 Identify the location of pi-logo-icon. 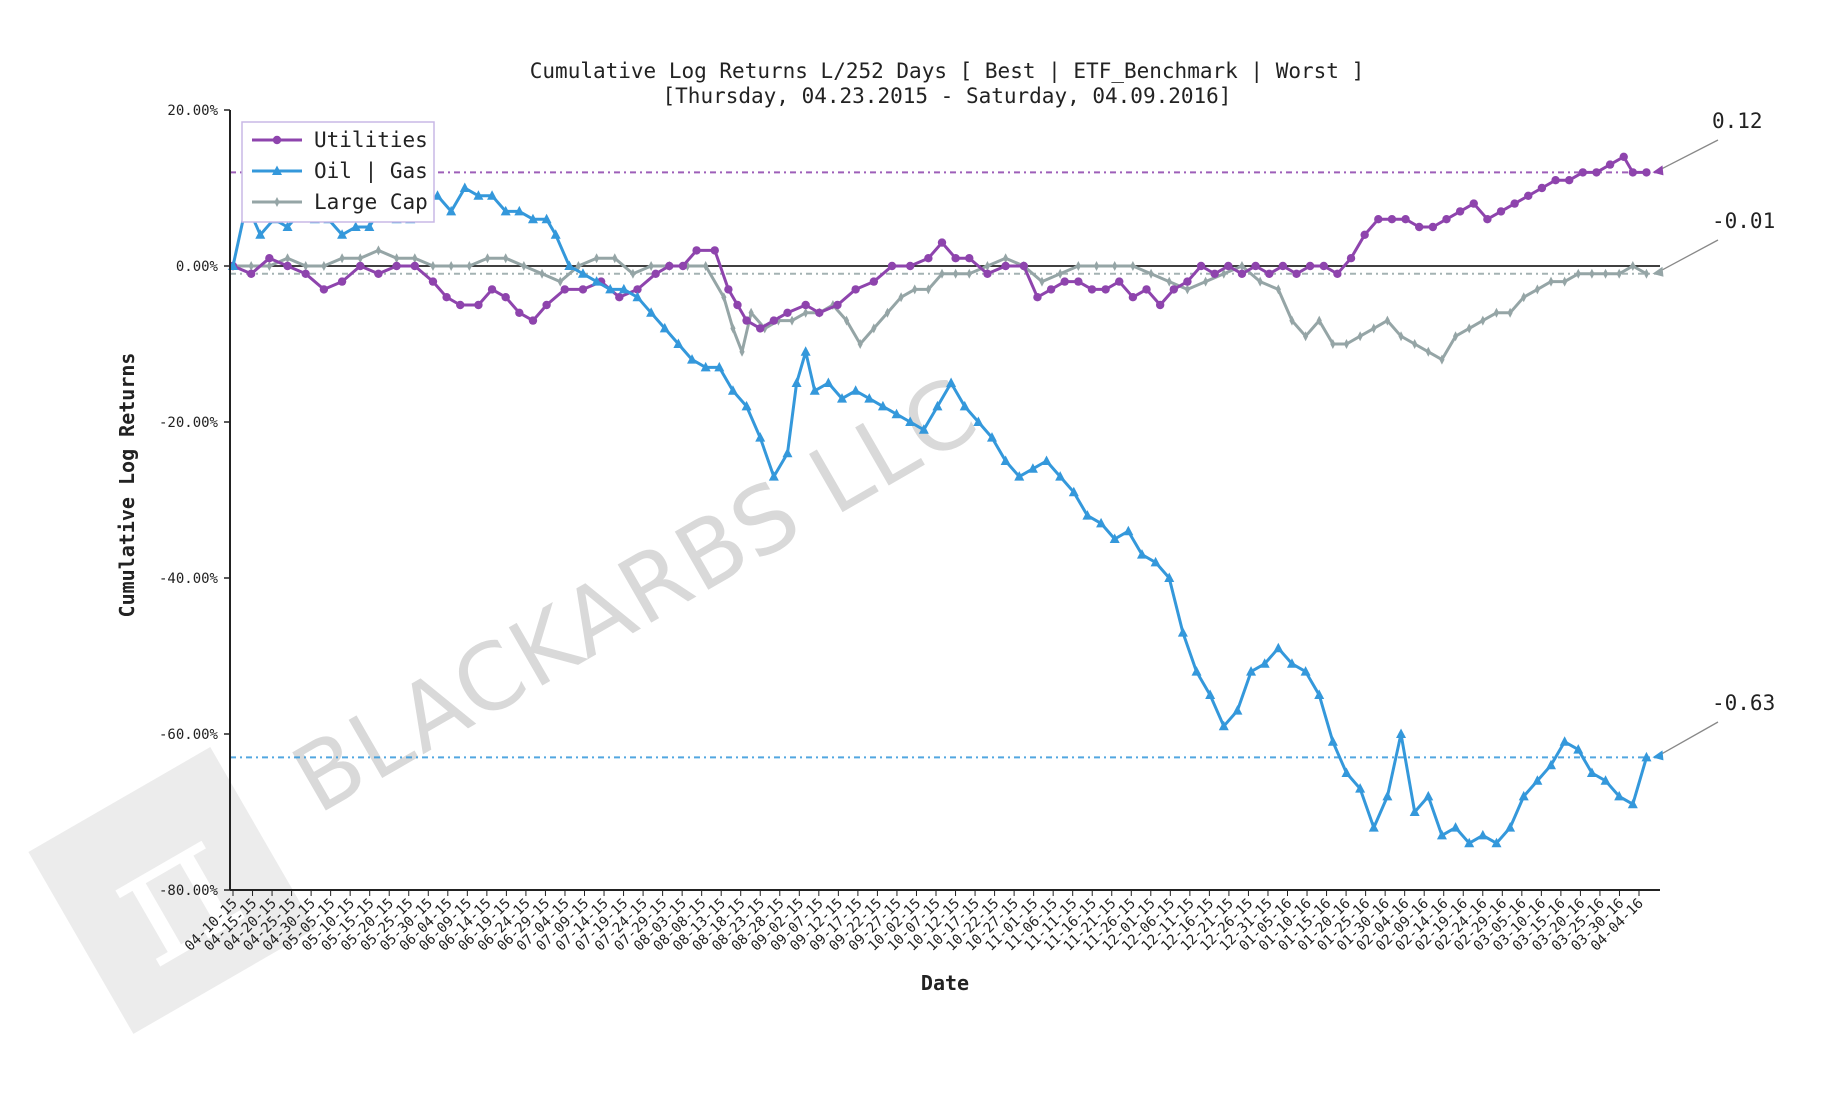
(172, 890).